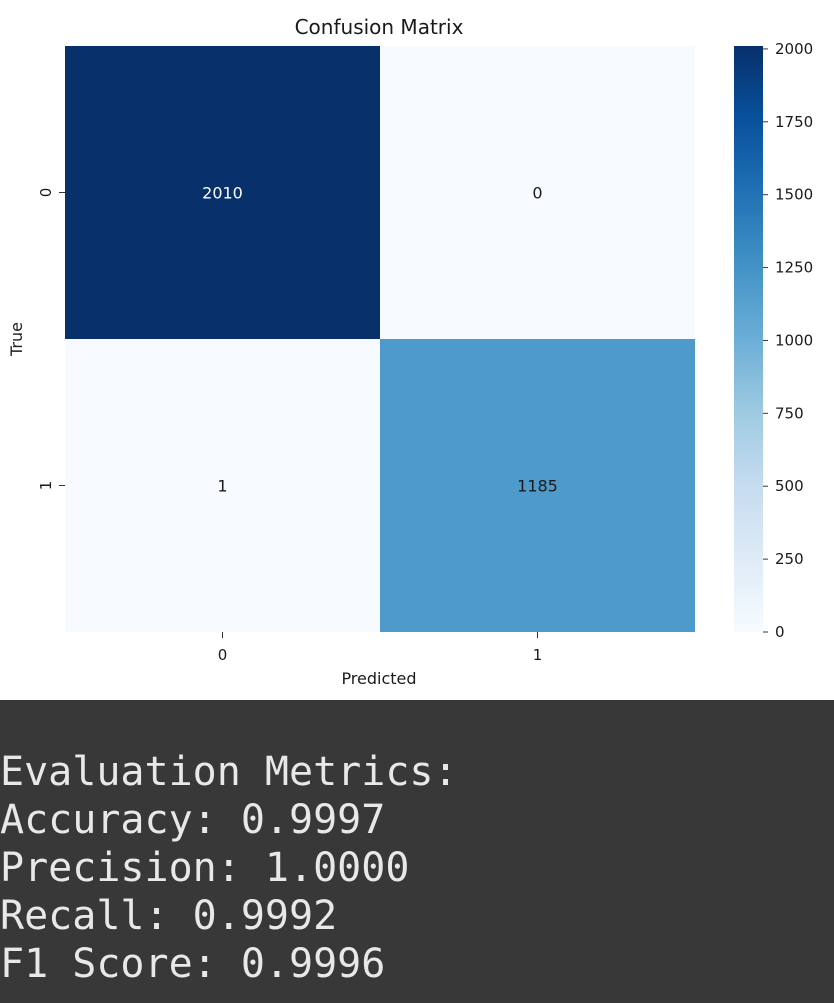 The height and width of the screenshot is (1003, 834). I want to click on colorbar-tick-label: 2000, so click(794, 49).